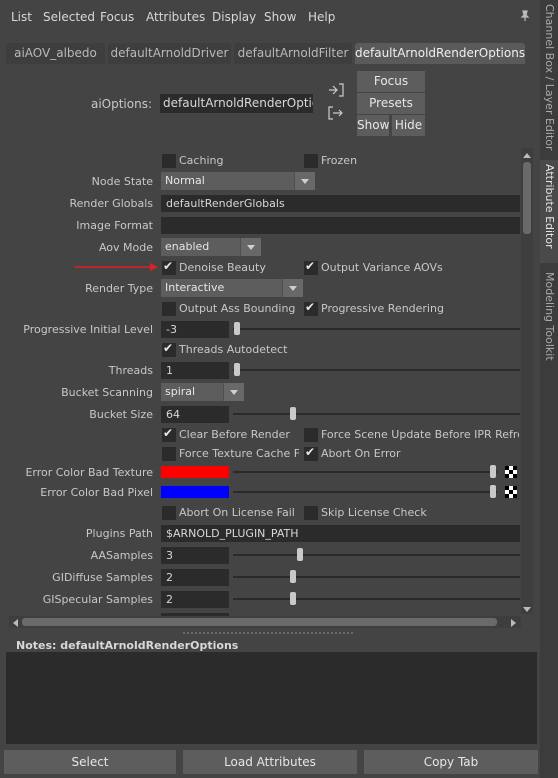  What do you see at coordinates (527, 198) in the screenshot?
I see `vertical-scroll-thumb` at bounding box center [527, 198].